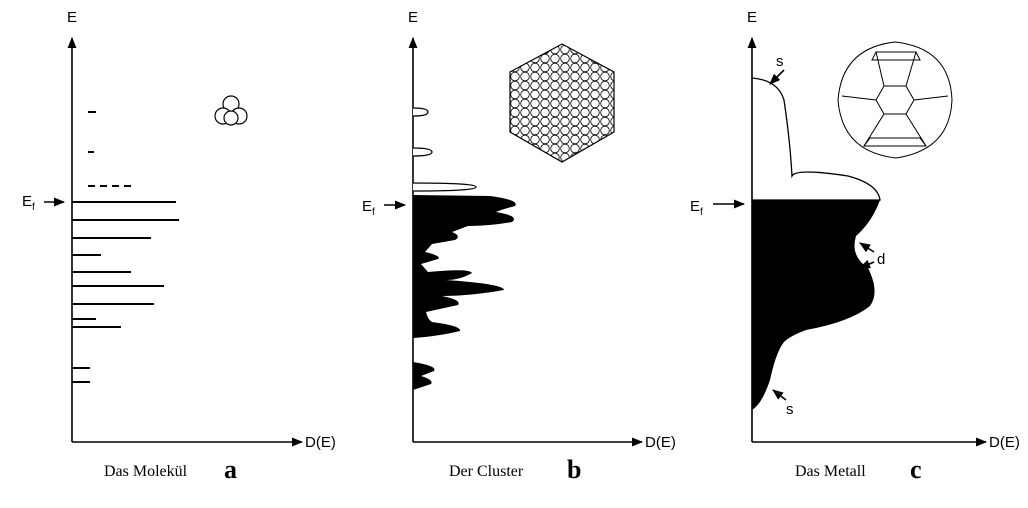 The height and width of the screenshot is (508, 1028). What do you see at coordinates (895, 100) in the screenshot?
I see `polyhedron-icon` at bounding box center [895, 100].